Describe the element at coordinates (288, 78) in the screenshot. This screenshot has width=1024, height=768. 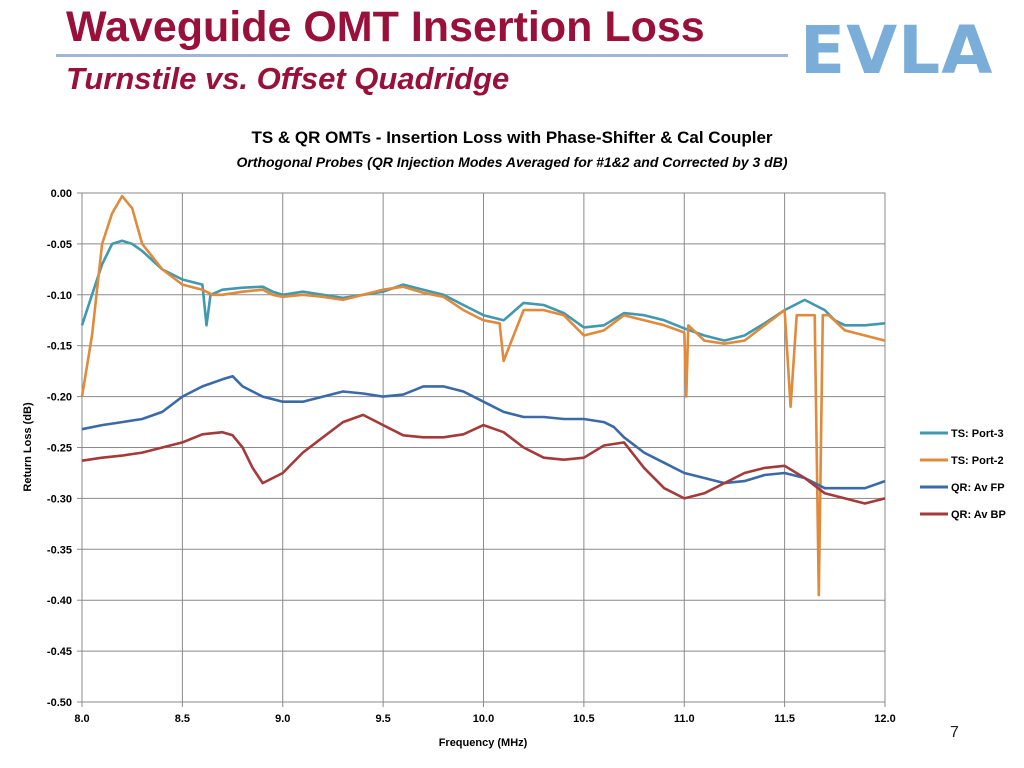
I see `slide-subtitle: Turnstile vs. Offset Quadridge` at that location.